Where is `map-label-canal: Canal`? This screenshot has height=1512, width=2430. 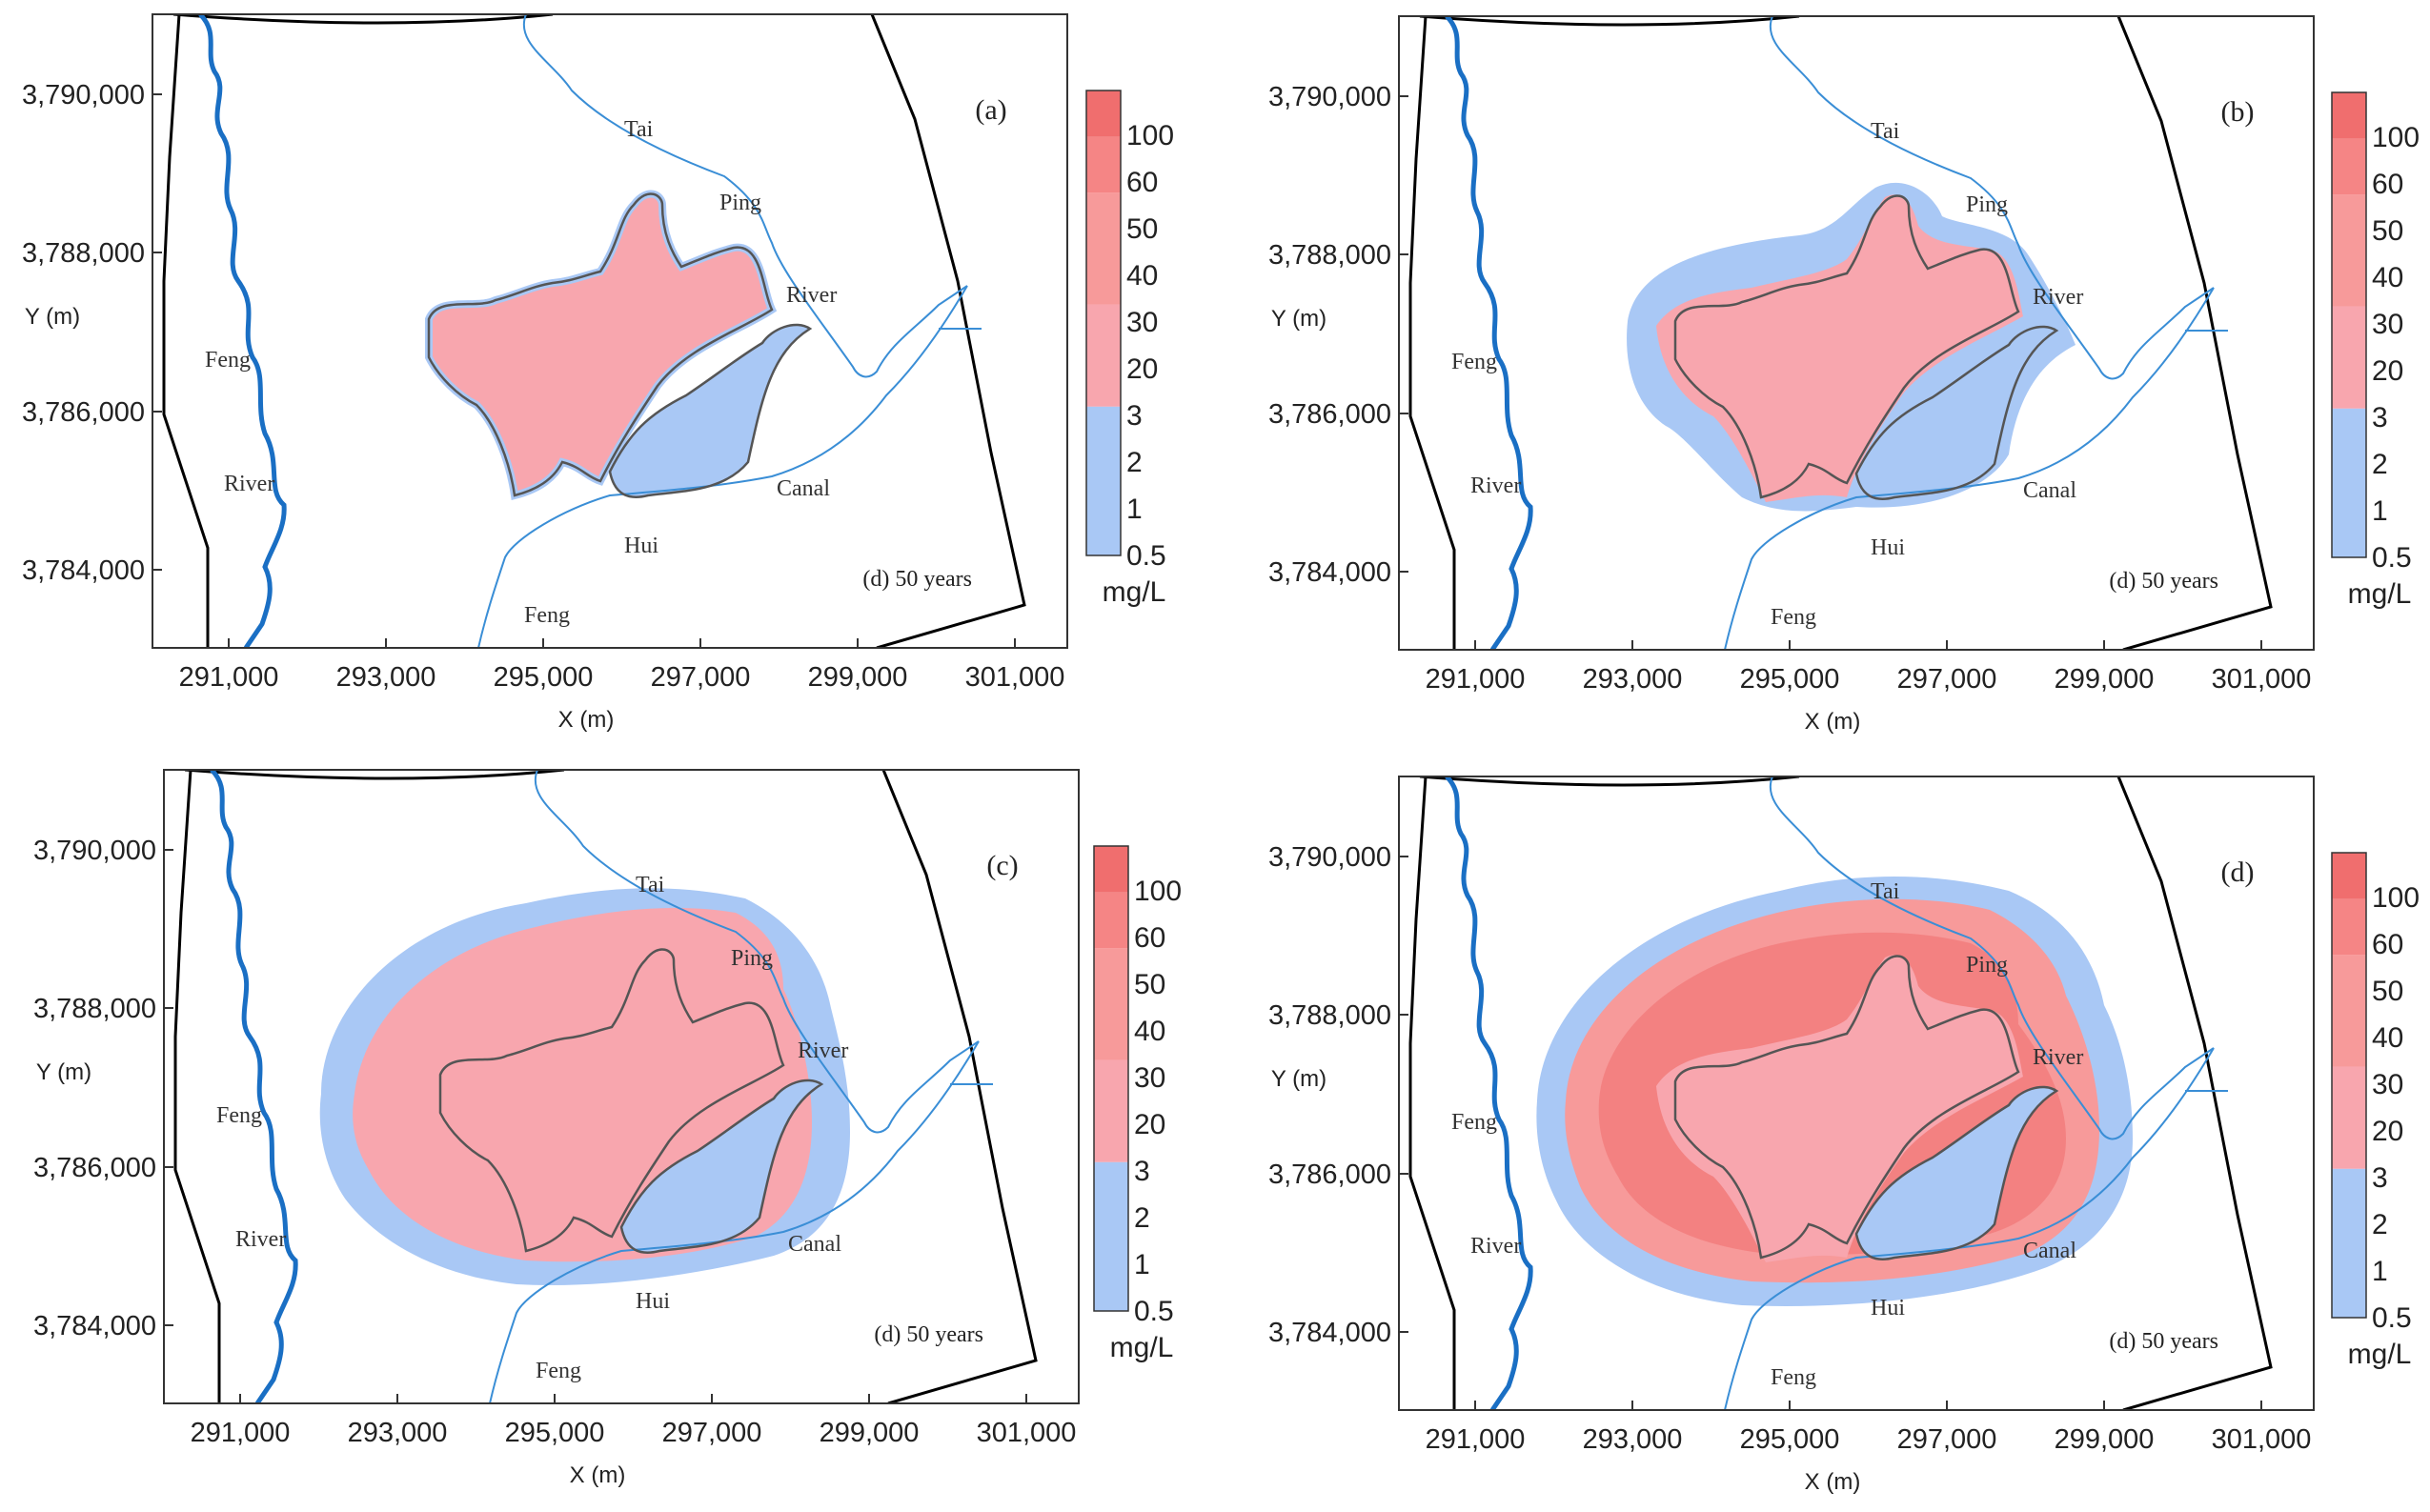 map-label-canal: Canal is located at coordinates (803, 489).